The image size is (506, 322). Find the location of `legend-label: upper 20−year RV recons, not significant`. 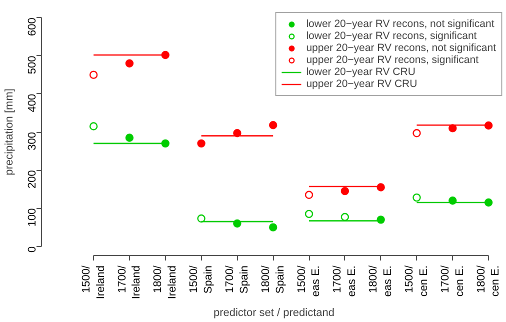

legend-label: upper 20−year RV recons, not significant is located at coordinates (401, 48).